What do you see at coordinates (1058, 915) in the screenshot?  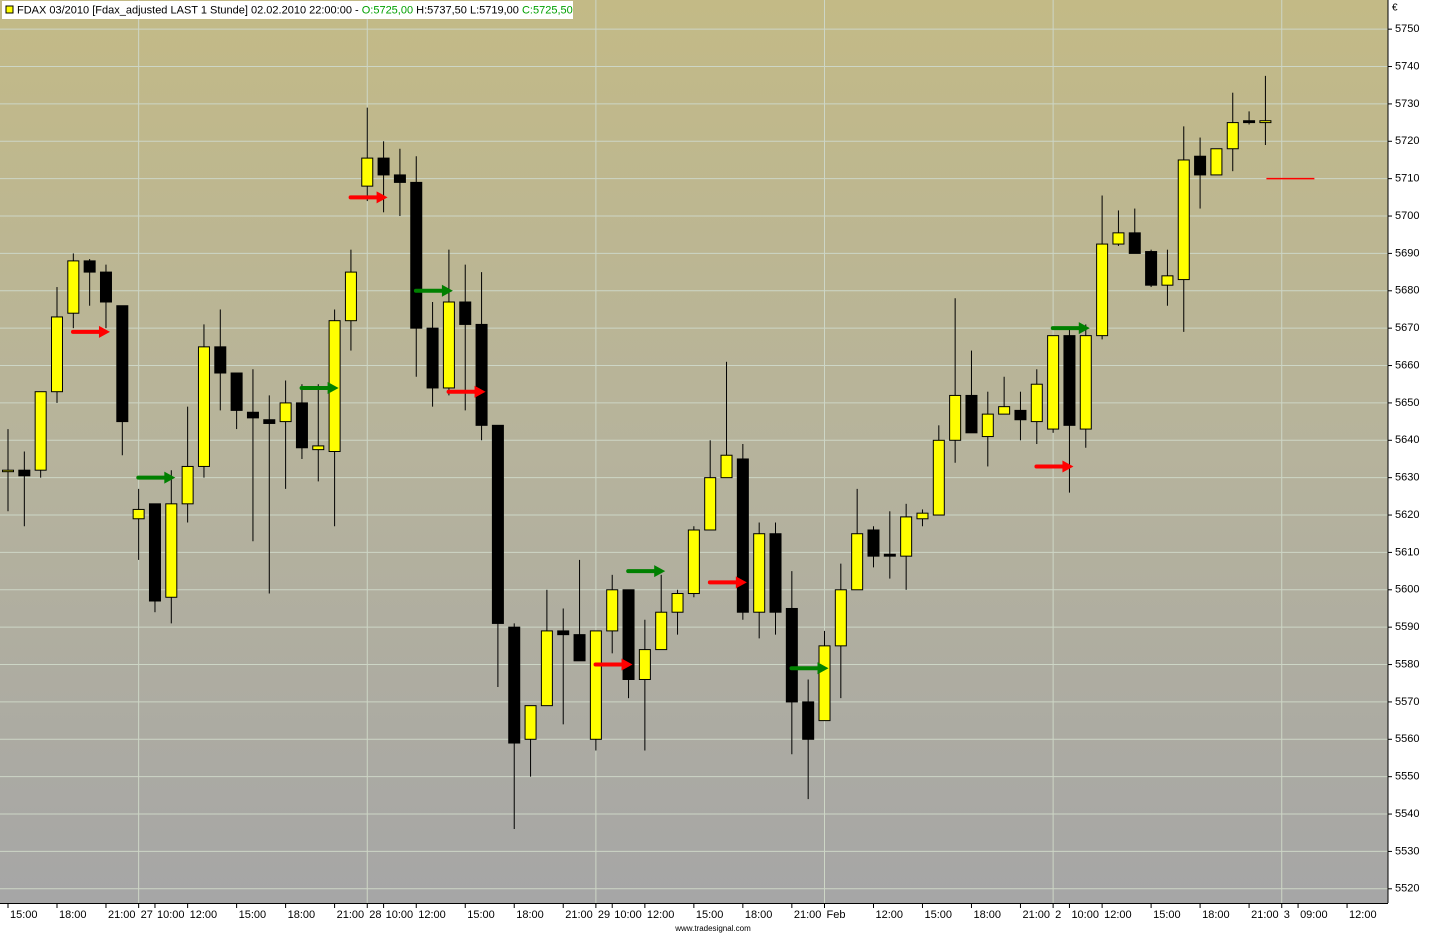 I see `x-tick-label: 2` at bounding box center [1058, 915].